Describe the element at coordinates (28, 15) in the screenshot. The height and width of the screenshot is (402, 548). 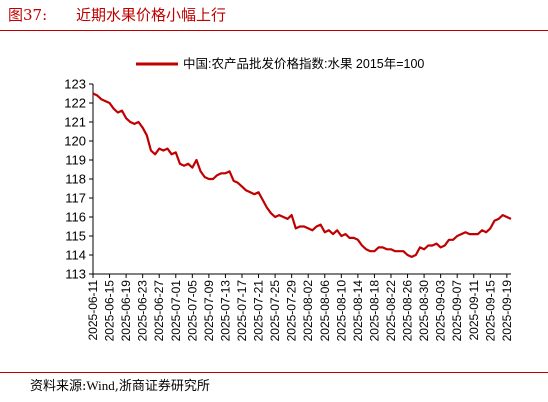
I see `figure-number: 图37:` at that location.